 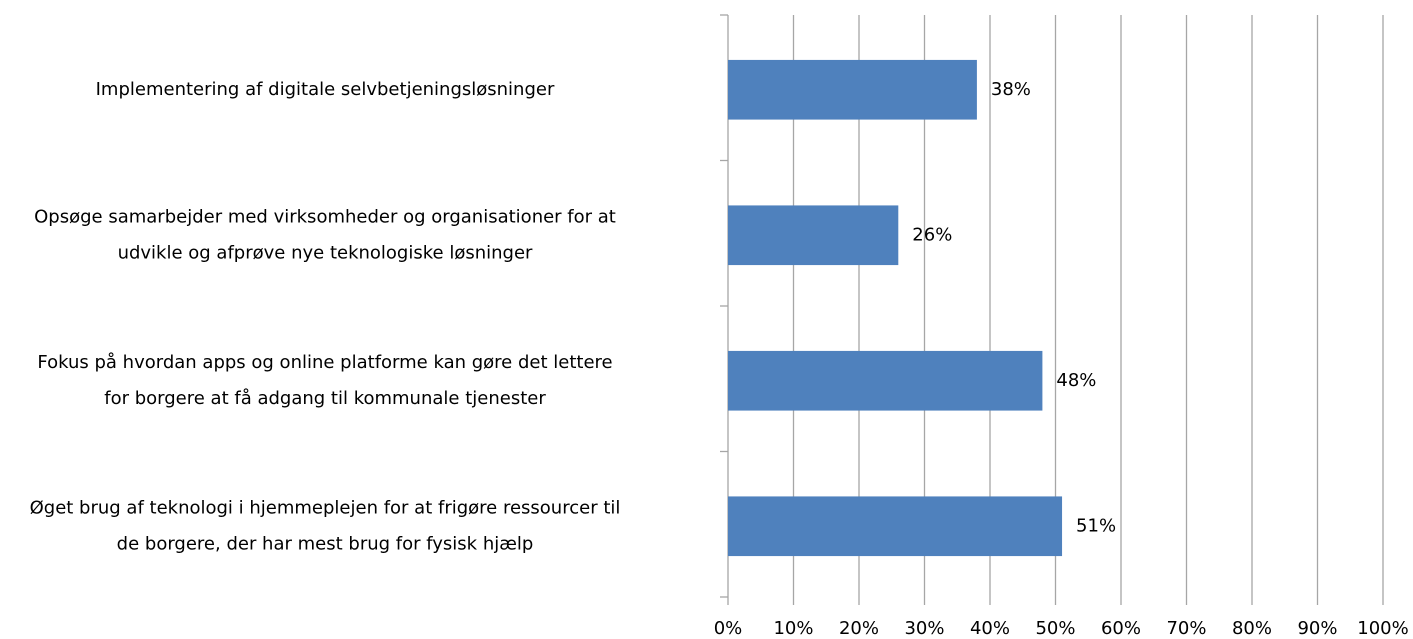 I want to click on x-tick-label: 80%, so click(x=1252, y=628).